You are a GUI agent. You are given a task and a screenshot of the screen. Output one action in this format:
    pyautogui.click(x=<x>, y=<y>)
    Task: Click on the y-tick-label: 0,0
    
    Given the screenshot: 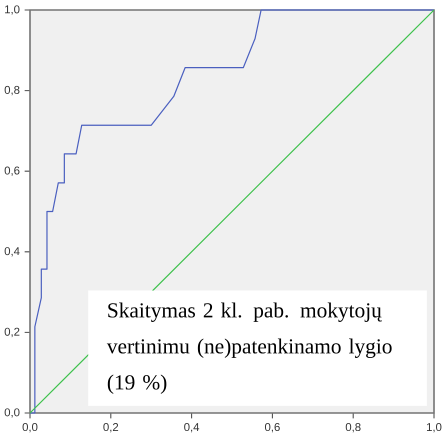 What is the action you would take?
    pyautogui.click(x=12, y=413)
    